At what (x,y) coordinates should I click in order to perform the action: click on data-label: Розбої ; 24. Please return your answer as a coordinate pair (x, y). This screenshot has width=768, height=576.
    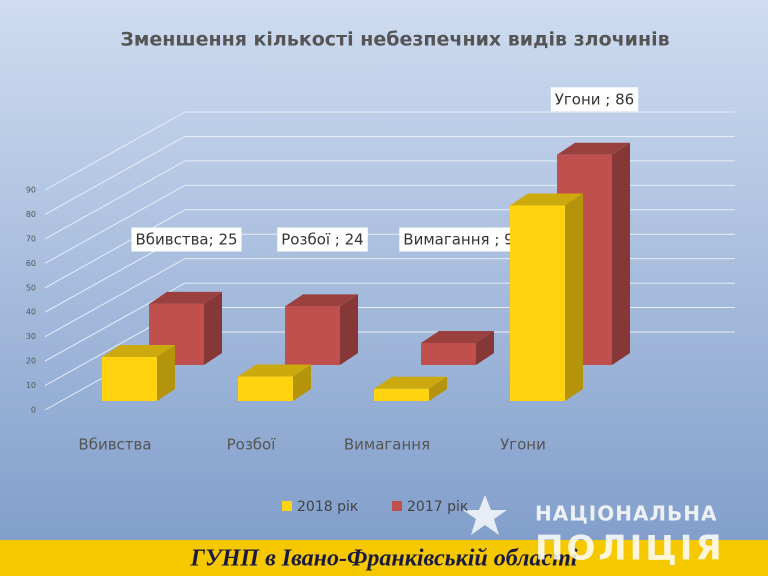
    Looking at the image, I should click on (322, 240).